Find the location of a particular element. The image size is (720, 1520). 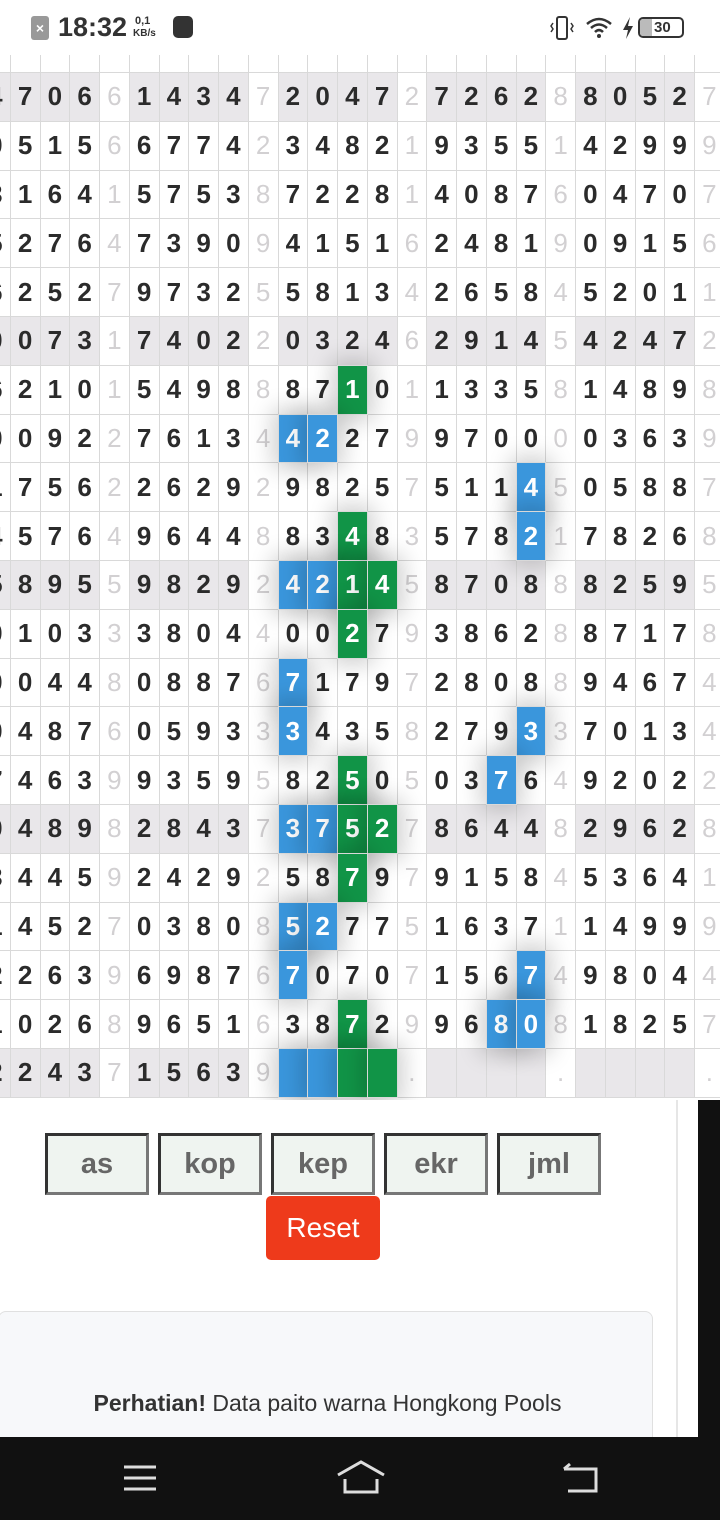

grid-cell-highlighted-blue: 5 is located at coordinates (293, 926).